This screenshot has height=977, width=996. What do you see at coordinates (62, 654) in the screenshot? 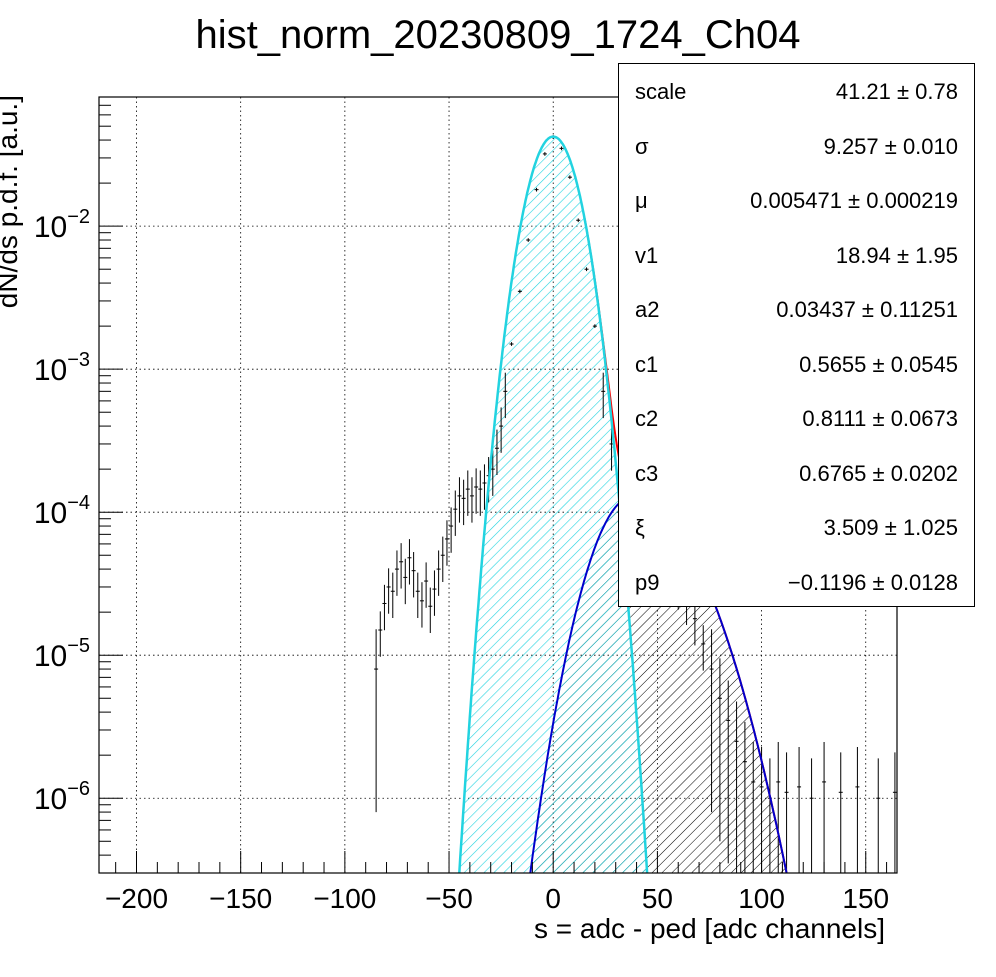
I see `y-tick-label: 10⁻⁵` at bounding box center [62, 654].